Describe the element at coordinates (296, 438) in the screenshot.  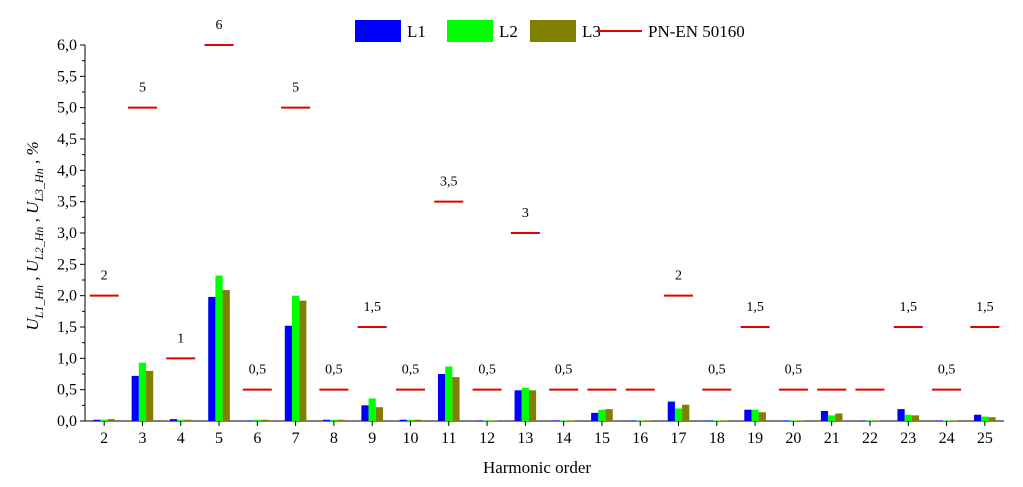
I see `x-tick-label: 7` at that location.